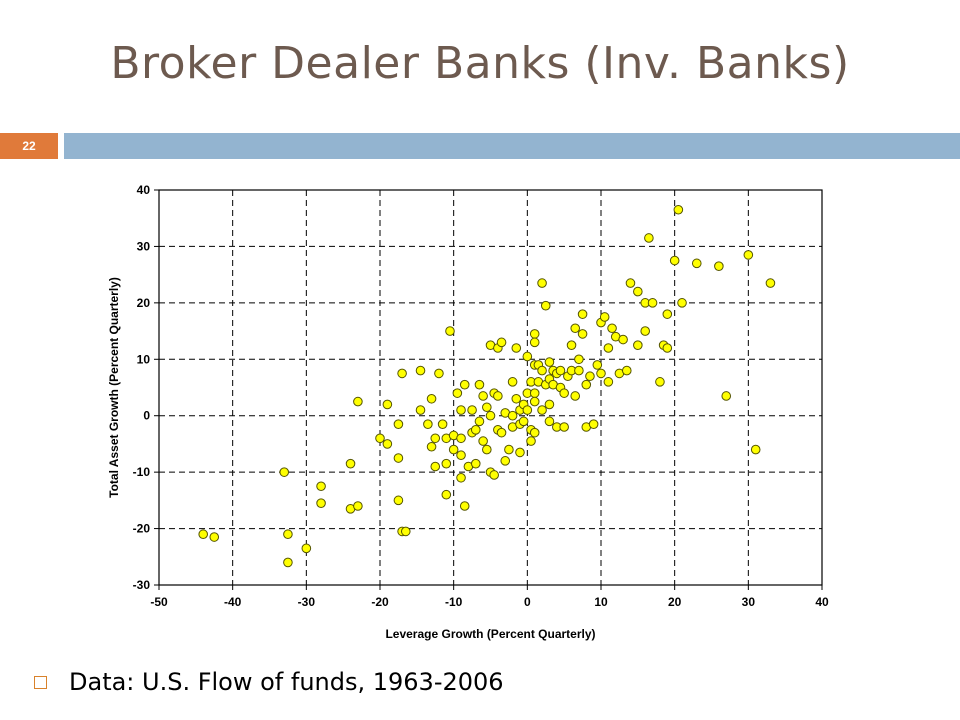  What do you see at coordinates (490, 634) in the screenshot?
I see `x-axis-label: Leverage Growth (Percent Quarterly)` at bounding box center [490, 634].